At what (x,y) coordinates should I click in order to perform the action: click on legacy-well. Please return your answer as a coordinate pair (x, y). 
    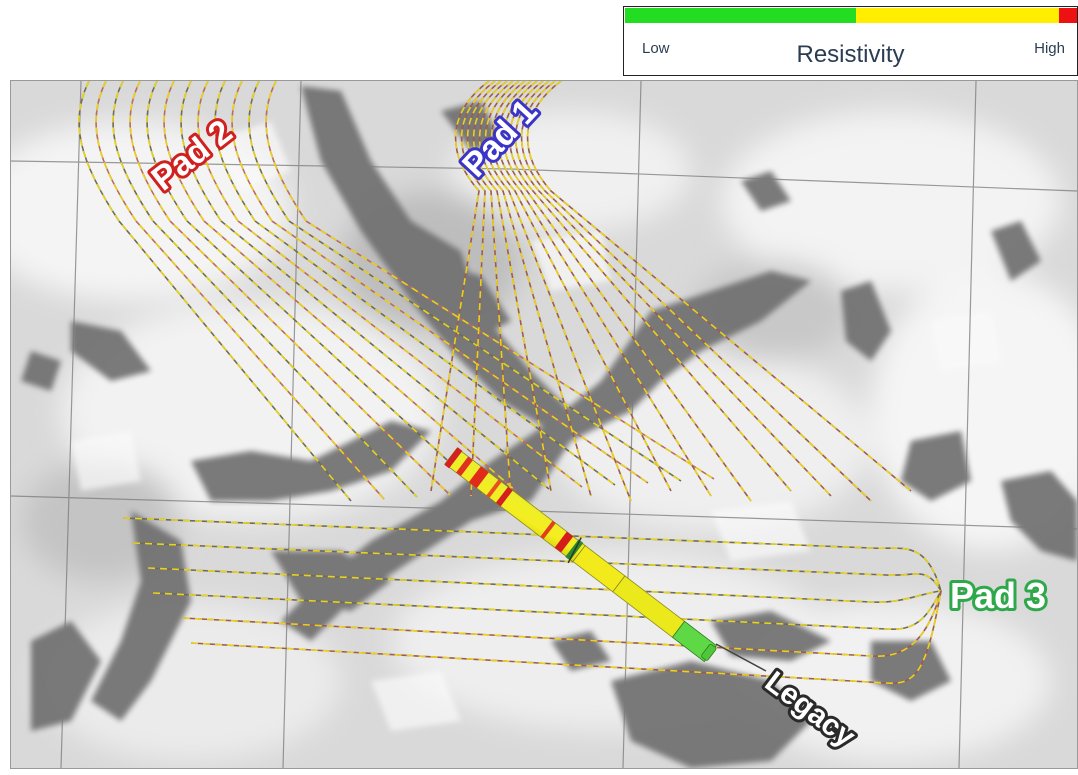
    Looking at the image, I should click on (605, 559).